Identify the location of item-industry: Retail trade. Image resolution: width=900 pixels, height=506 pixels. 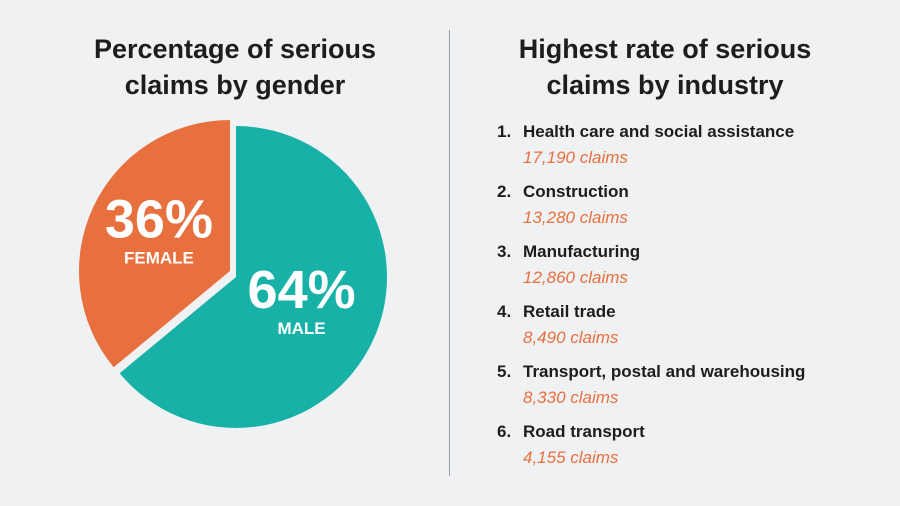
(569, 311).